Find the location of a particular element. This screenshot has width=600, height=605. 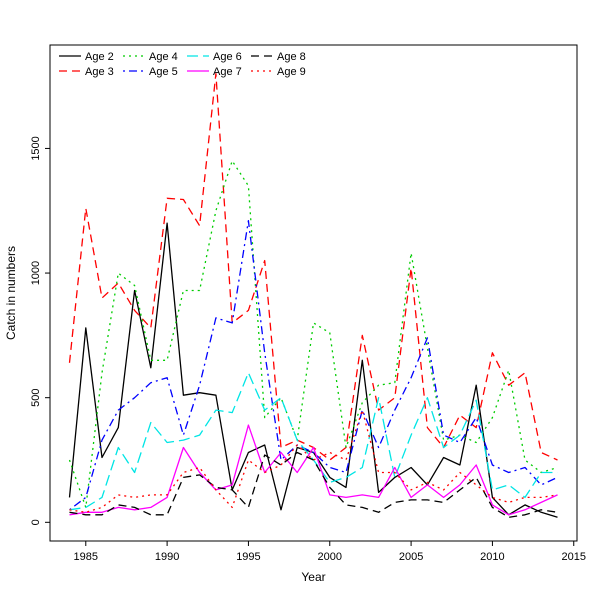

x-tick-label: 1995 is located at coordinates (248, 557).